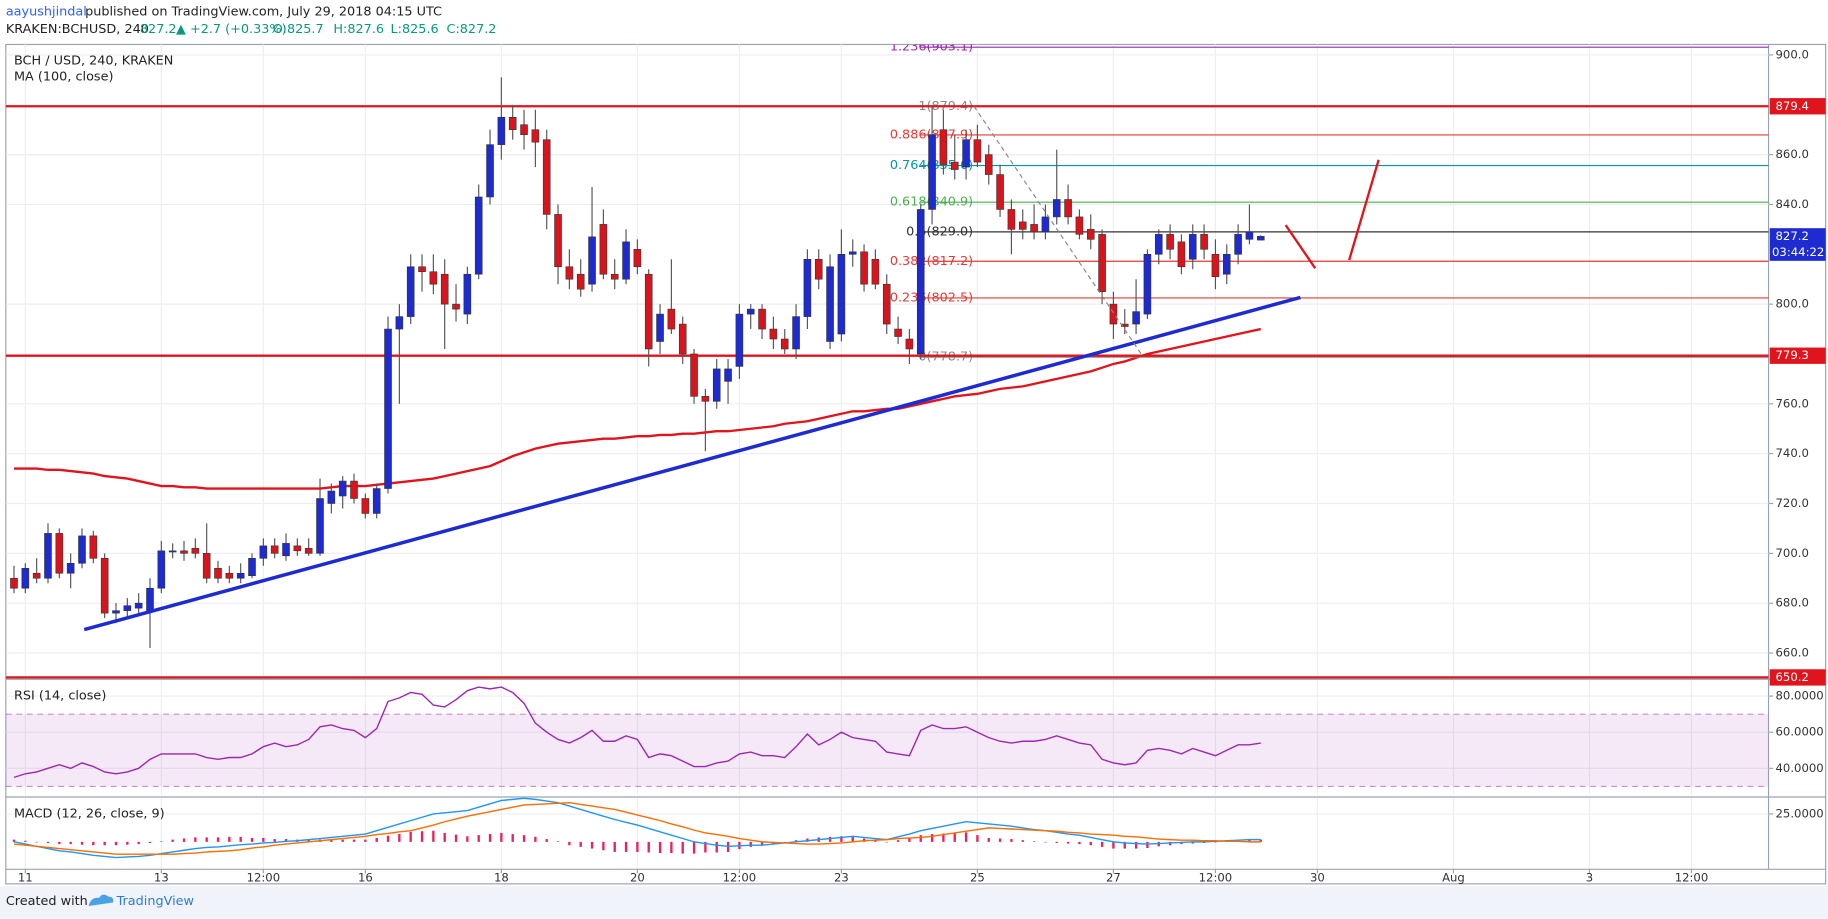 Image resolution: width=1828 pixels, height=919 pixels. What do you see at coordinates (158, 29) in the screenshot?
I see `last-price: 827.2` at bounding box center [158, 29].